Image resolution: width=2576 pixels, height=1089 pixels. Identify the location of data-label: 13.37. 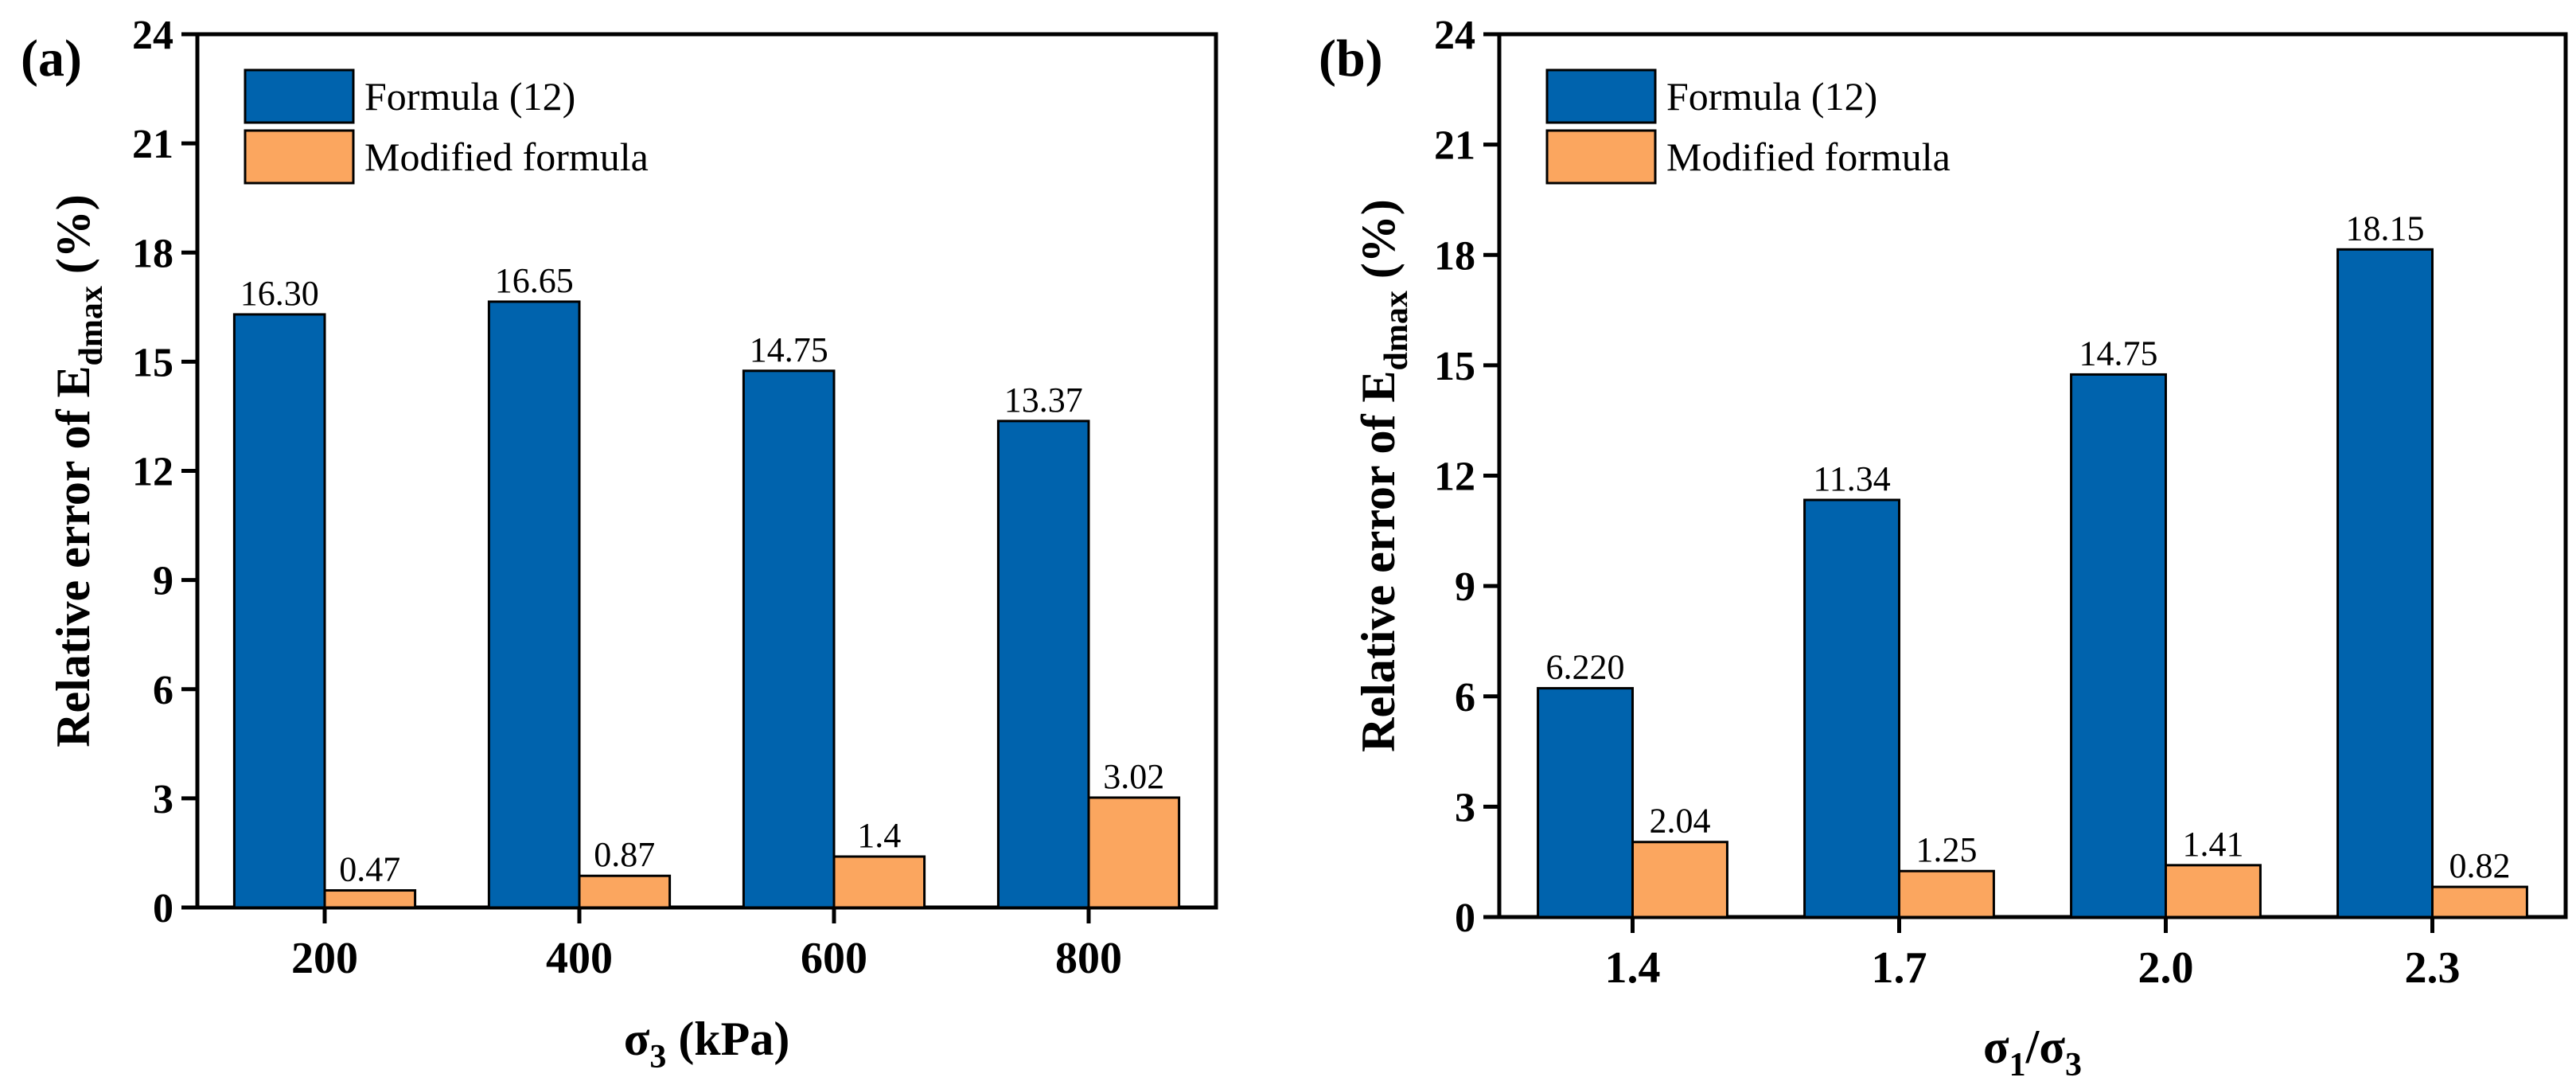
(1043, 400).